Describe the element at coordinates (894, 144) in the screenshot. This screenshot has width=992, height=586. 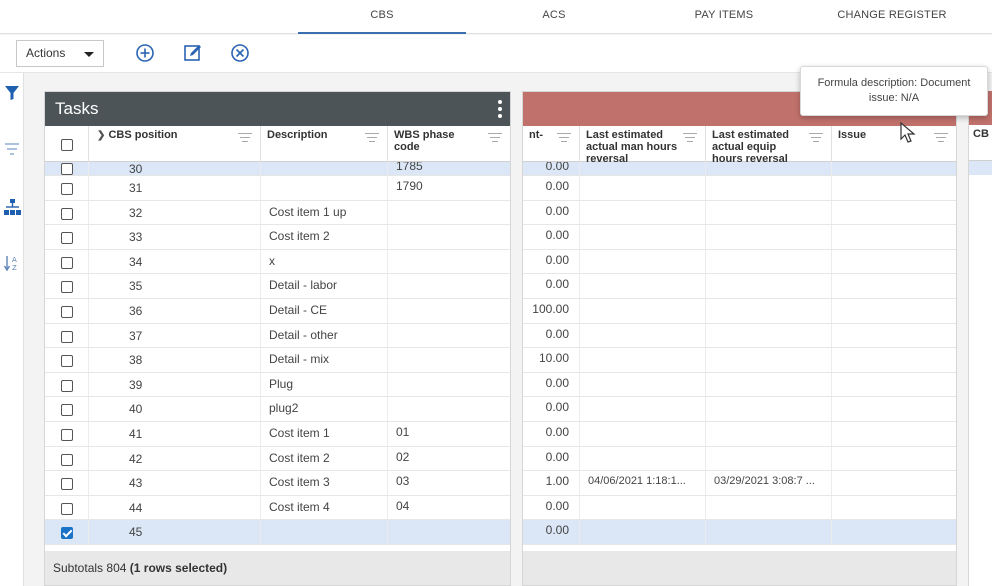
I see `col-issue: Issue` at that location.